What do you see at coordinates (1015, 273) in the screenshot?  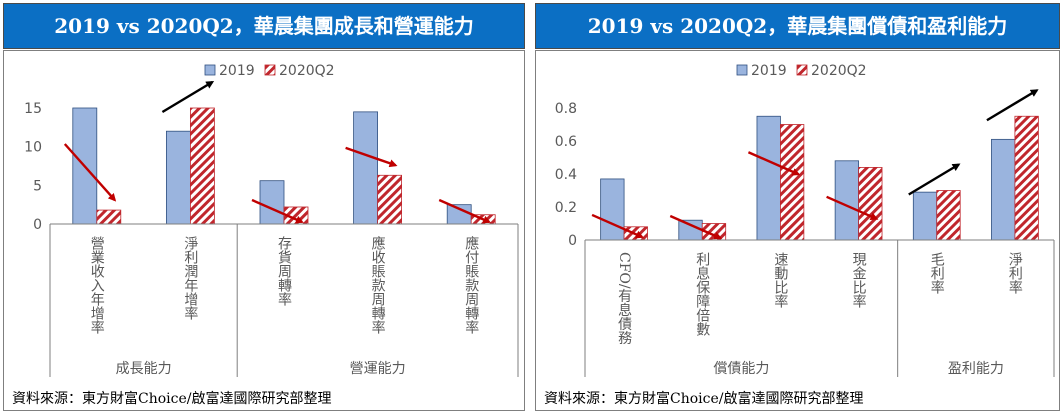 I see `x-tick-label: 淨利率` at bounding box center [1015, 273].